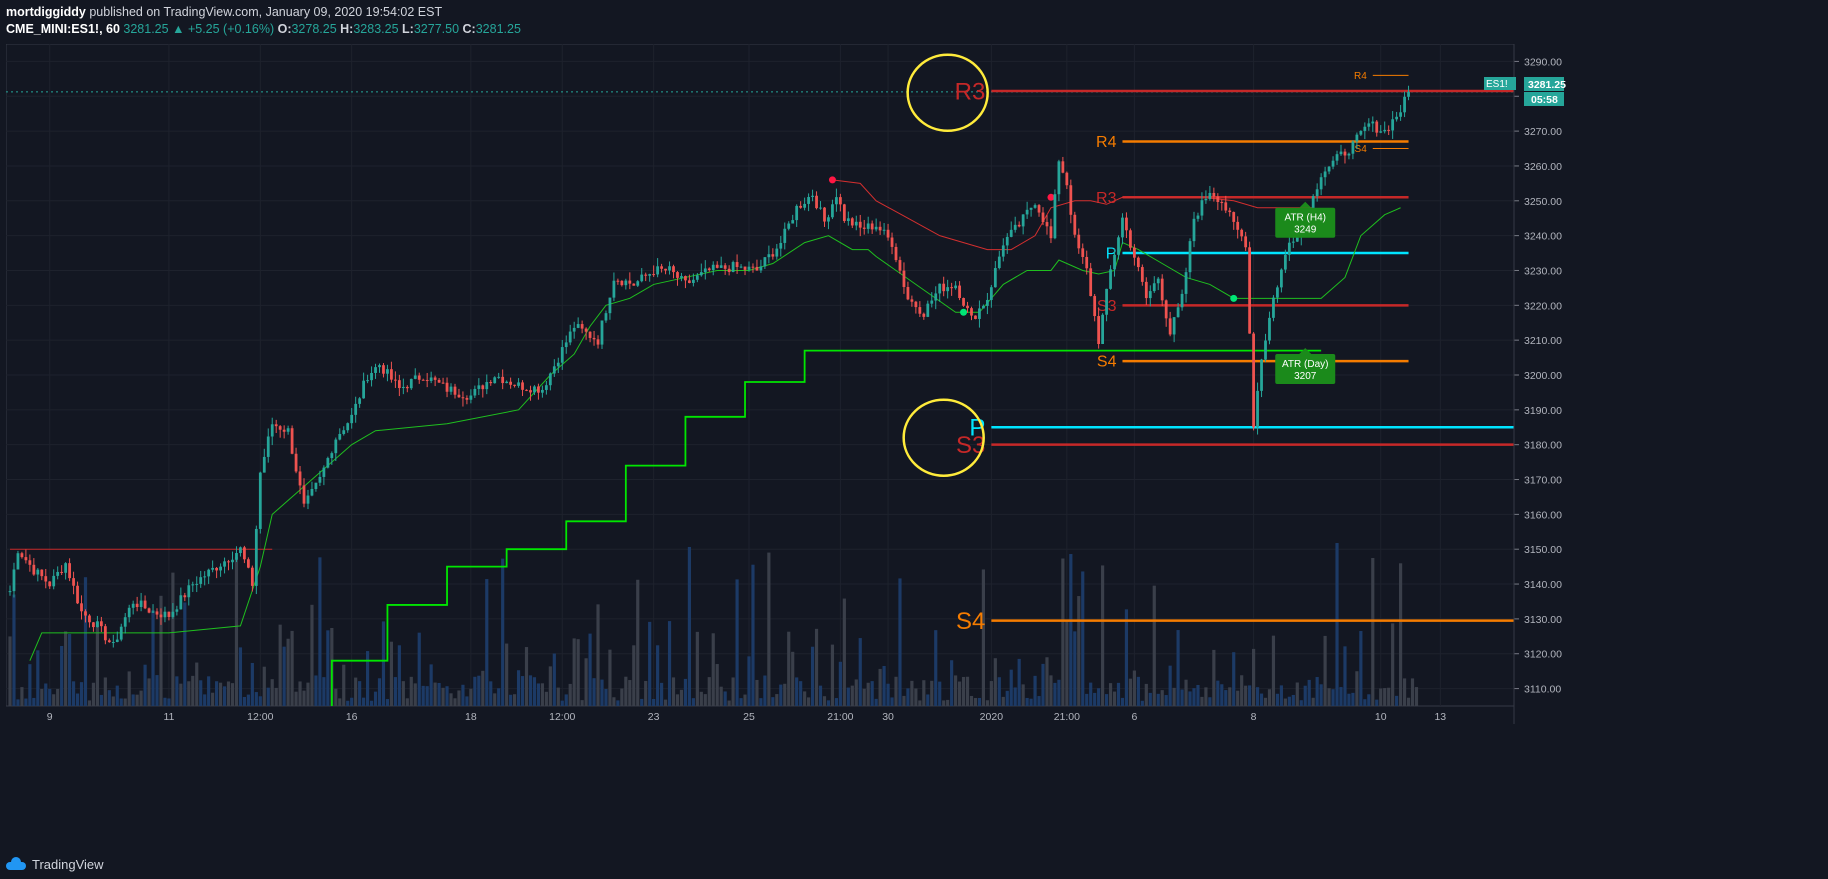  What do you see at coordinates (970, 621) in the screenshot?
I see `pivot-label: S4` at bounding box center [970, 621].